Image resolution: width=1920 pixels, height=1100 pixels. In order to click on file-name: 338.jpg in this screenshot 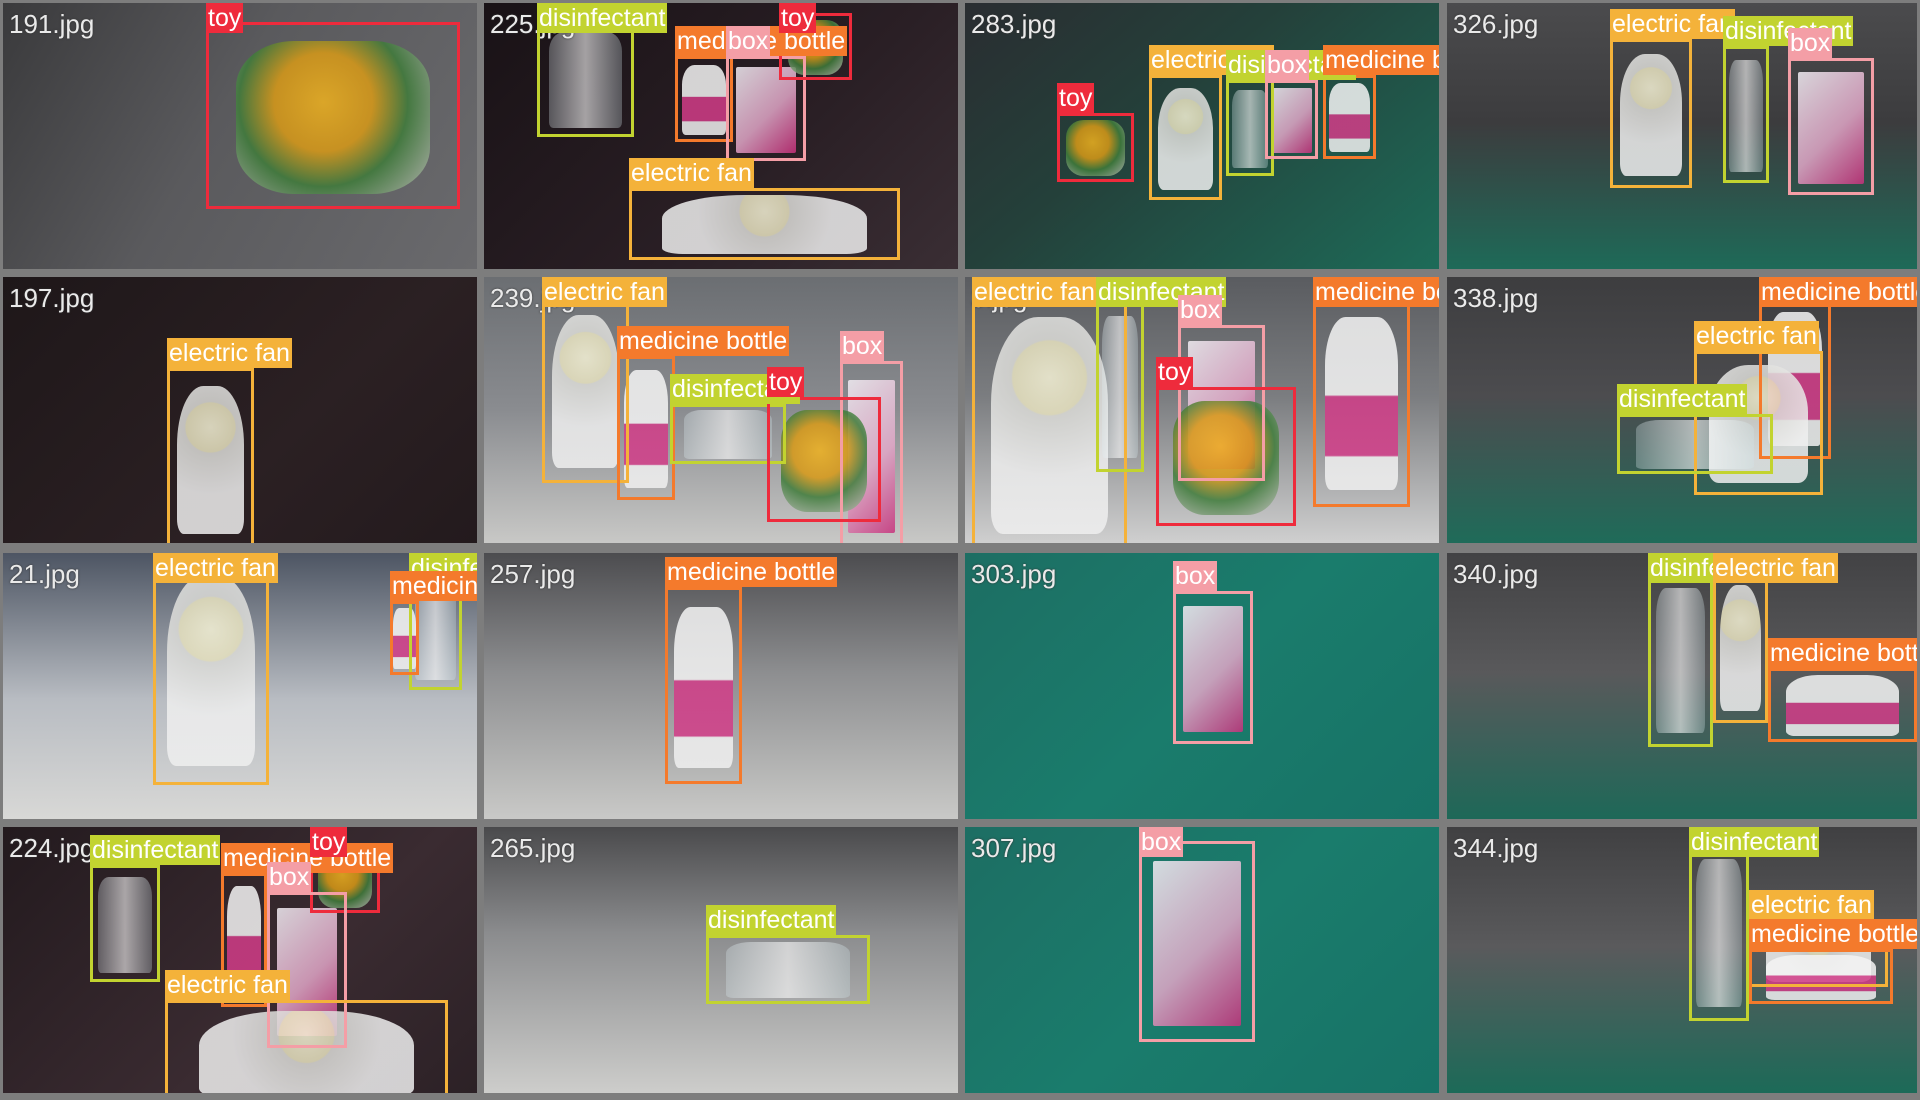, I will do `click(1496, 298)`.